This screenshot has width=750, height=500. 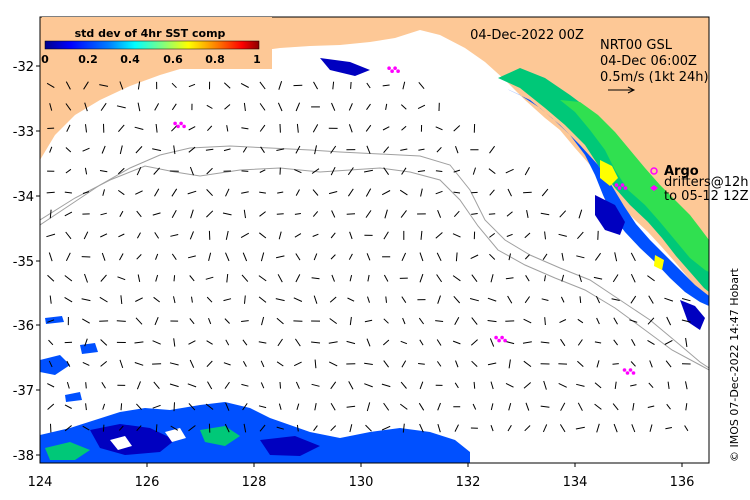 What do you see at coordinates (215, 59) in the screenshot?
I see `cb-tick-4: 0.8` at bounding box center [215, 59].